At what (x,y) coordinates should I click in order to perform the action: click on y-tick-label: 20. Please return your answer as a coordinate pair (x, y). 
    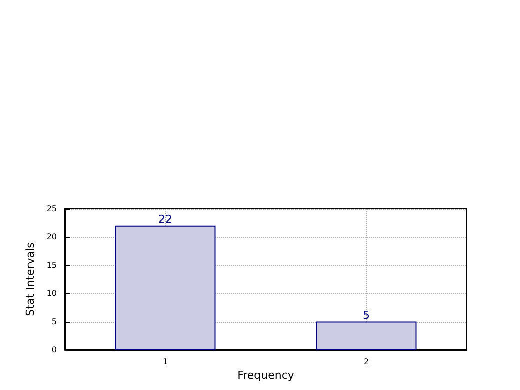
    Looking at the image, I should click on (51, 237).